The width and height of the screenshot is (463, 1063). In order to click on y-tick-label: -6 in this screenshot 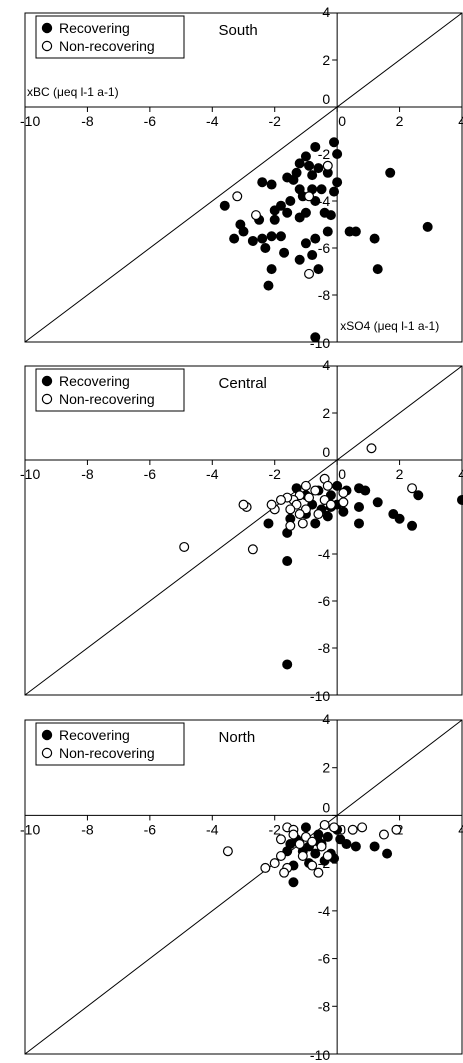, I will do `click(324, 959)`.